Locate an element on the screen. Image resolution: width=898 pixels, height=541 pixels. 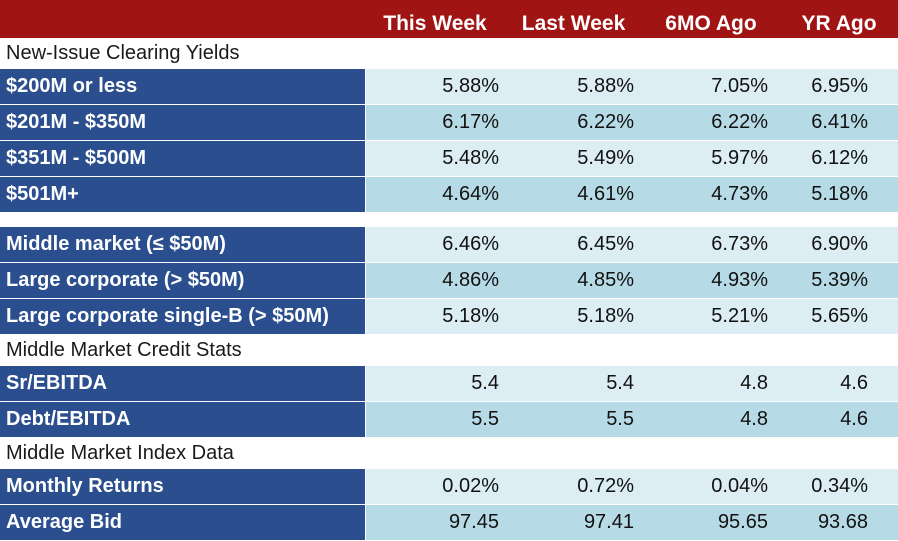
table-row: Debt/EBITDA 5.5 5.5 4.8 4.6 is located at coordinates (449, 419).